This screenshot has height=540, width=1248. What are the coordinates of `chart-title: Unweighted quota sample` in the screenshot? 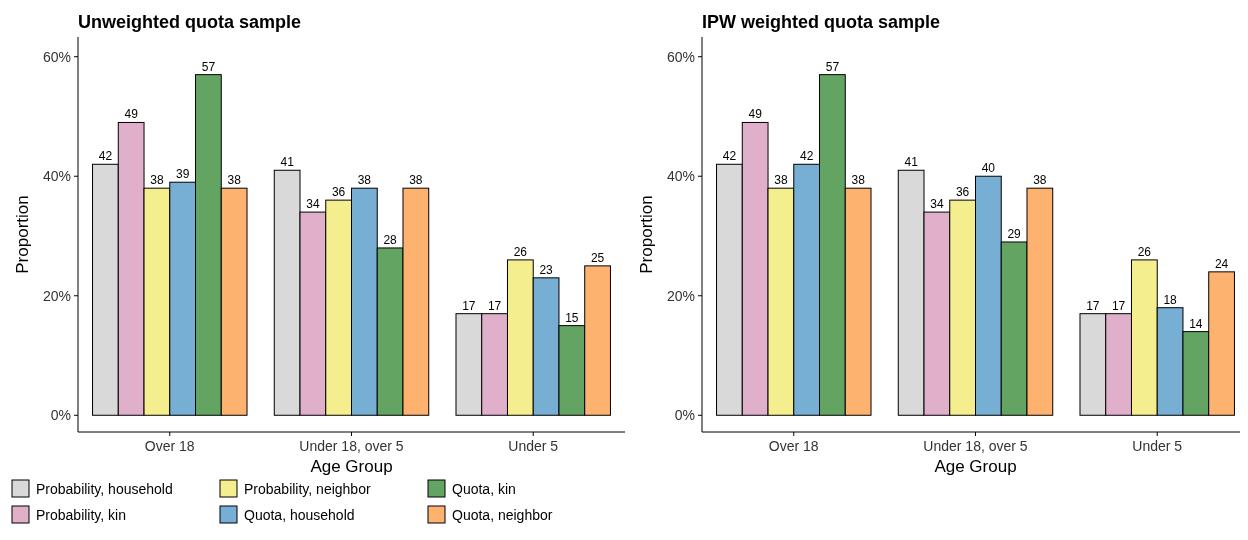 It's located at (190, 22).